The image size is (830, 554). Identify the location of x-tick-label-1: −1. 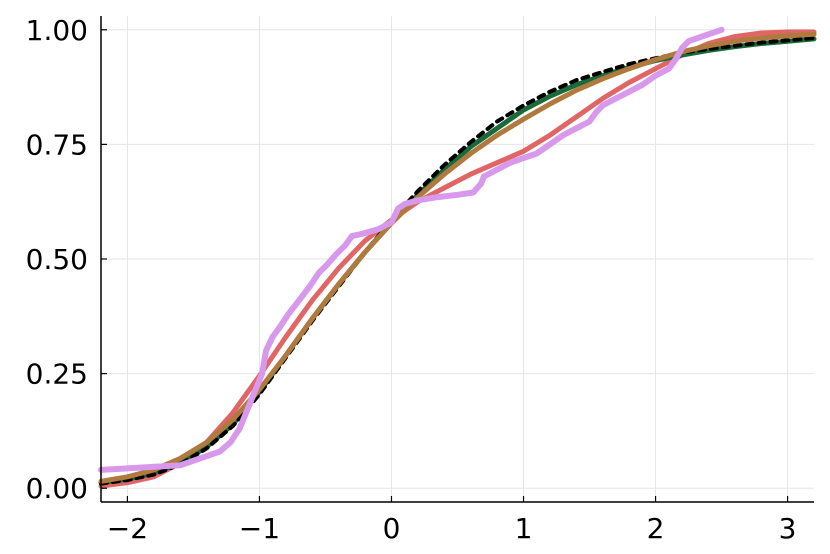
(259, 528).